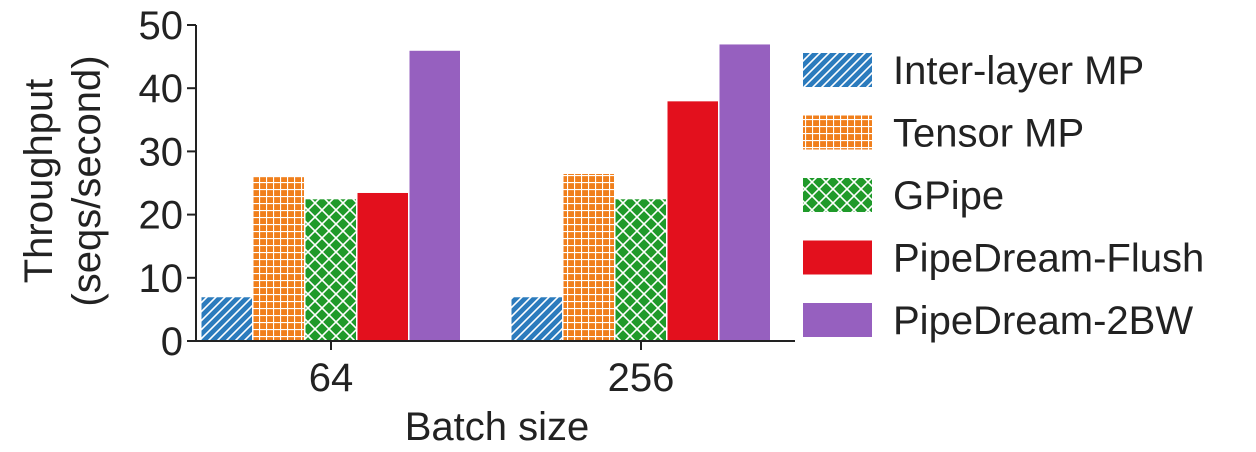  I want to click on legend-label: Tensor MP, so click(988, 134).